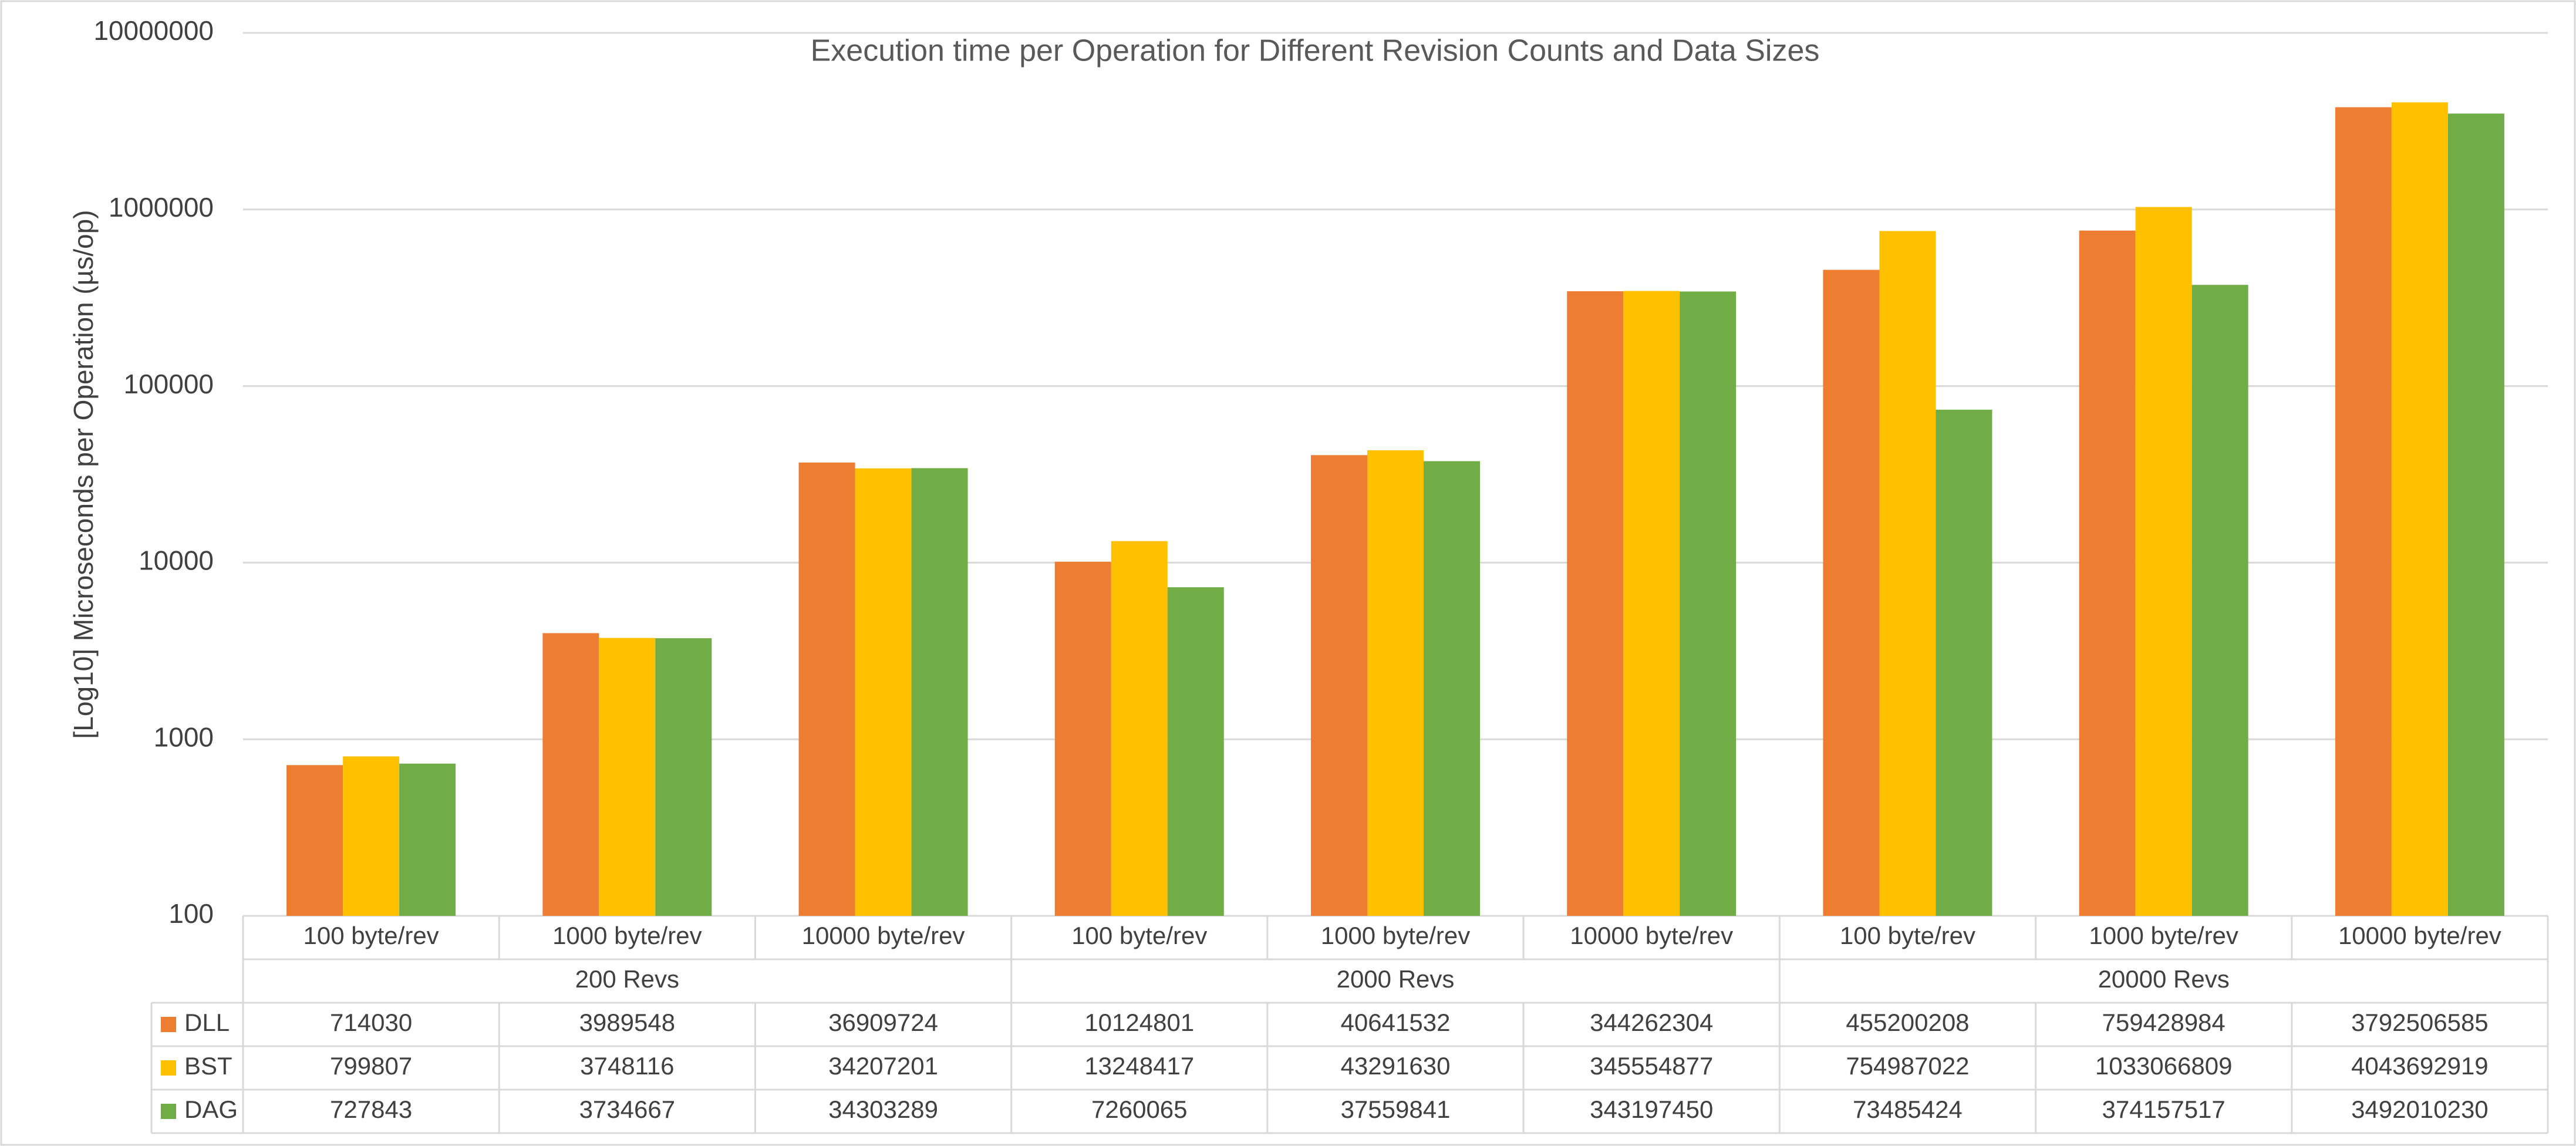  Describe the element at coordinates (371, 1022) in the screenshot. I see `table-value: 714030` at that location.